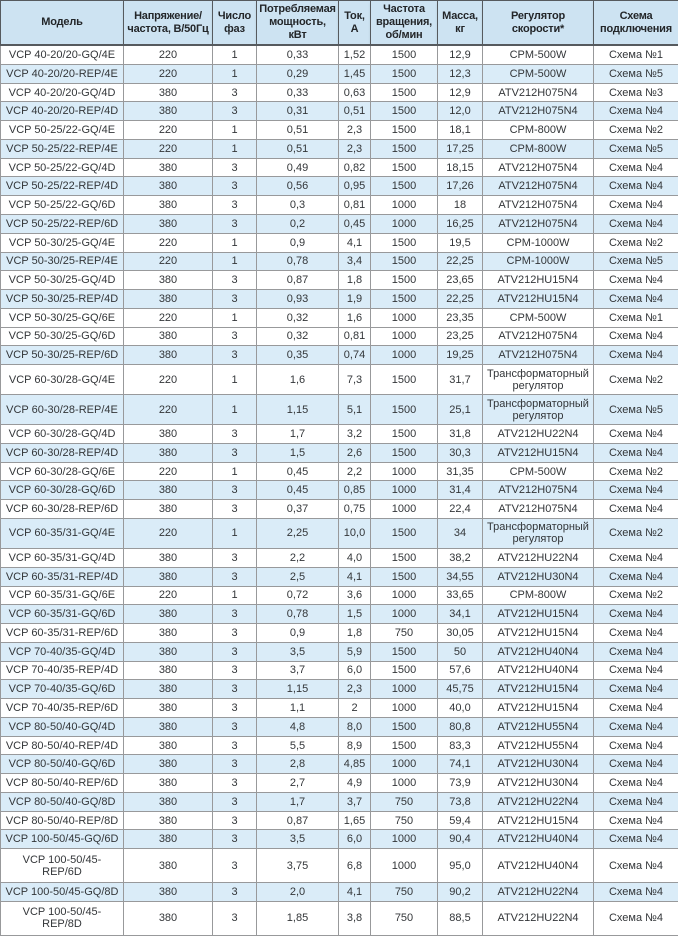 The height and width of the screenshot is (936, 678). Describe the element at coordinates (538, 242) in the screenshot. I see `cell-regulator: CPM-1000W` at that location.